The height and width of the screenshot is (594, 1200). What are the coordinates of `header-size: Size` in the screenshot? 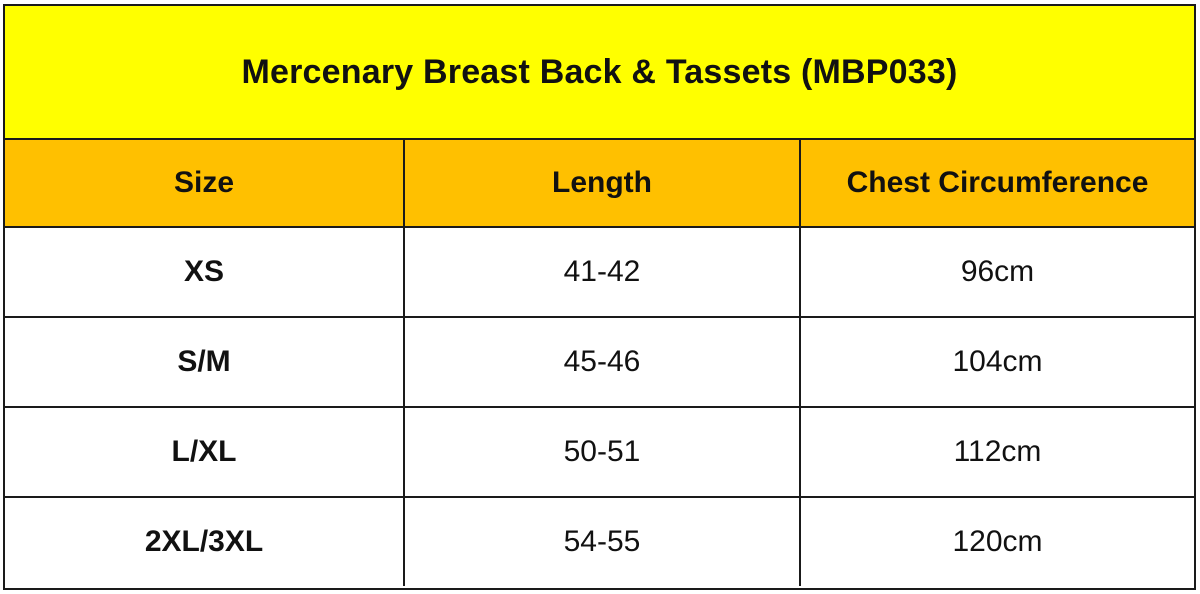 It's located at (205, 184).